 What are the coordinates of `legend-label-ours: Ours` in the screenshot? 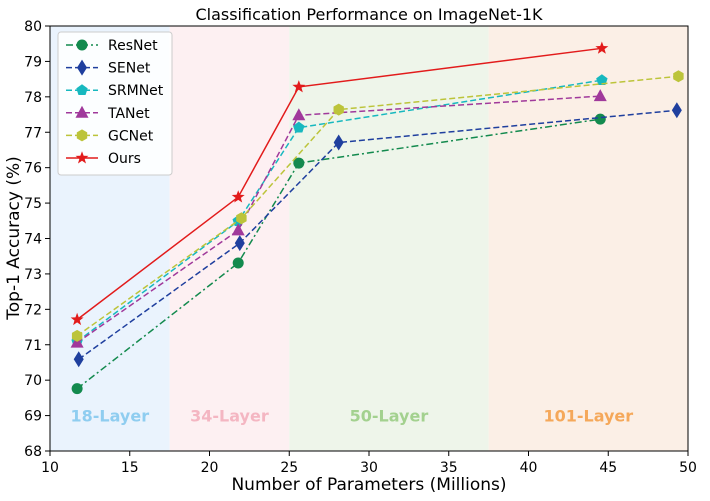 It's located at (124, 159).